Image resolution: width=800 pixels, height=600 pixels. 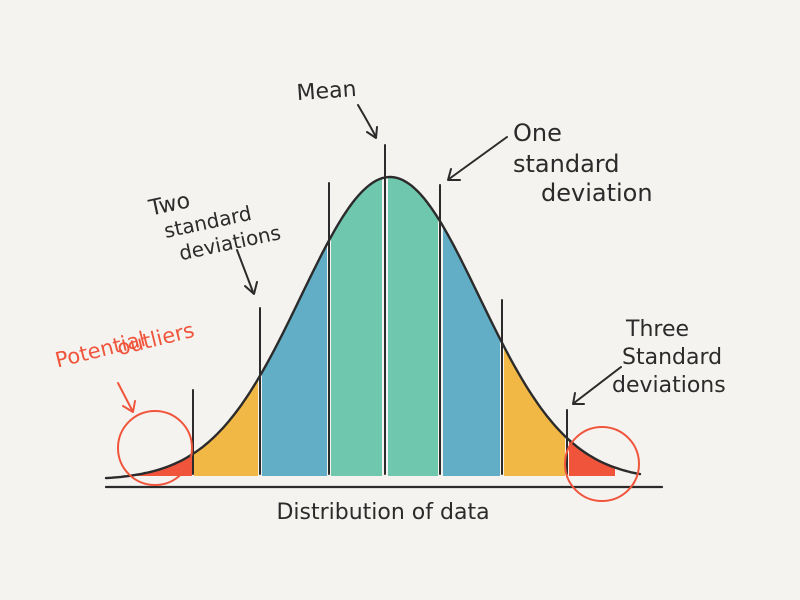 What do you see at coordinates (155, 448) in the screenshot?
I see `outlier-circle-left` at bounding box center [155, 448].